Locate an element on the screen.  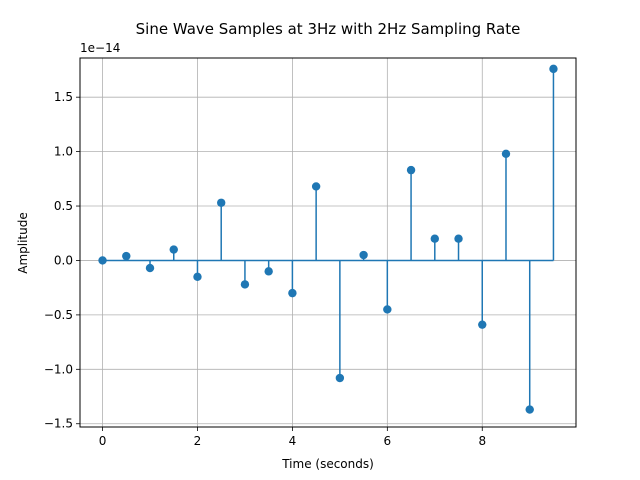
y-axis-label: Amplitude is located at coordinates (23, 243).